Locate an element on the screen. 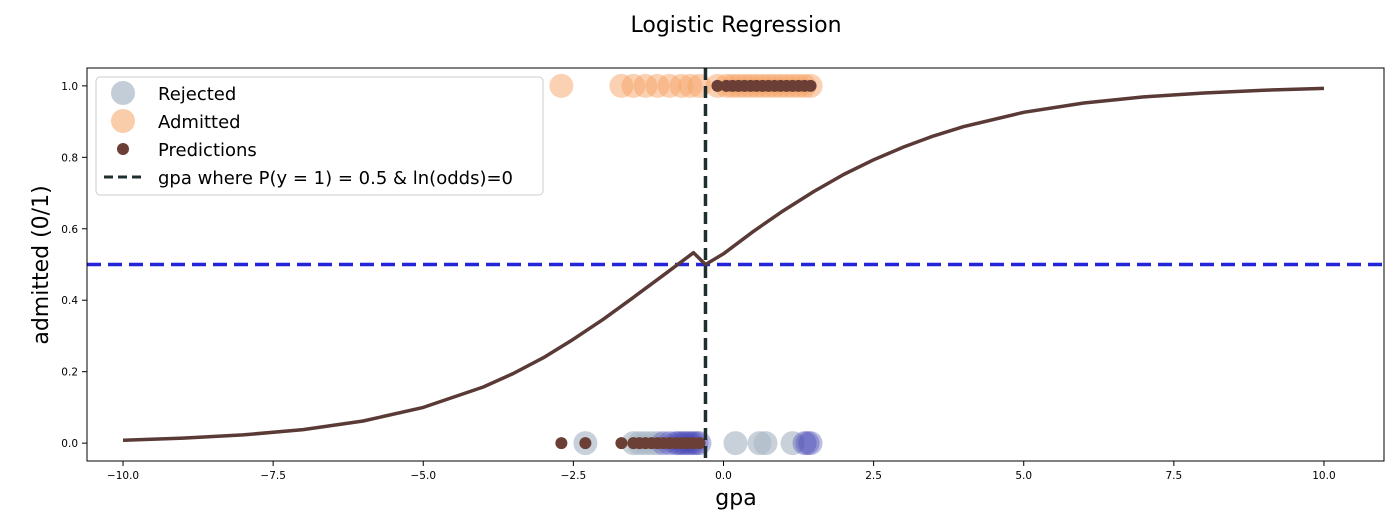  chart-title: Logistic Regression is located at coordinates (735, 25).